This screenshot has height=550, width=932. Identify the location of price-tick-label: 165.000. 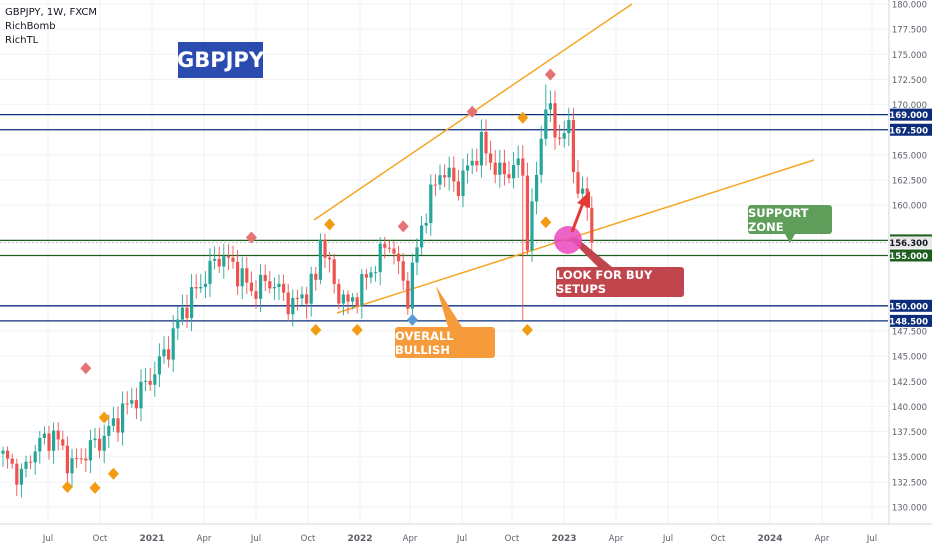
(909, 156).